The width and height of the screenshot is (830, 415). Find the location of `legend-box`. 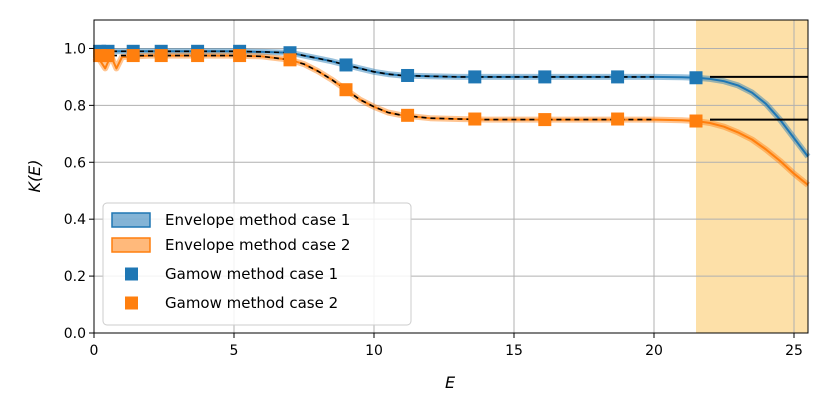

legend-box is located at coordinates (257, 264).